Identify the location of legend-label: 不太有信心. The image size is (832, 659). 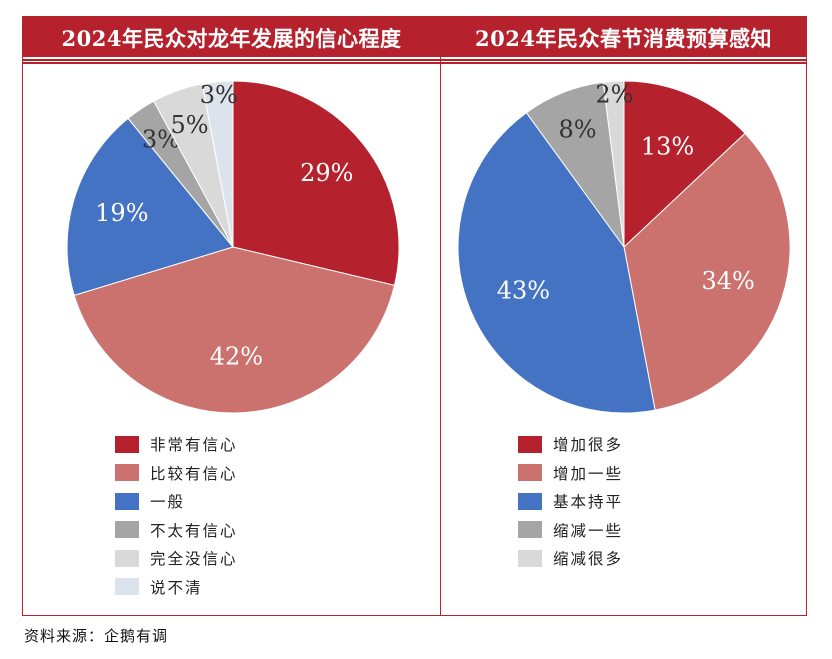
(194, 530).